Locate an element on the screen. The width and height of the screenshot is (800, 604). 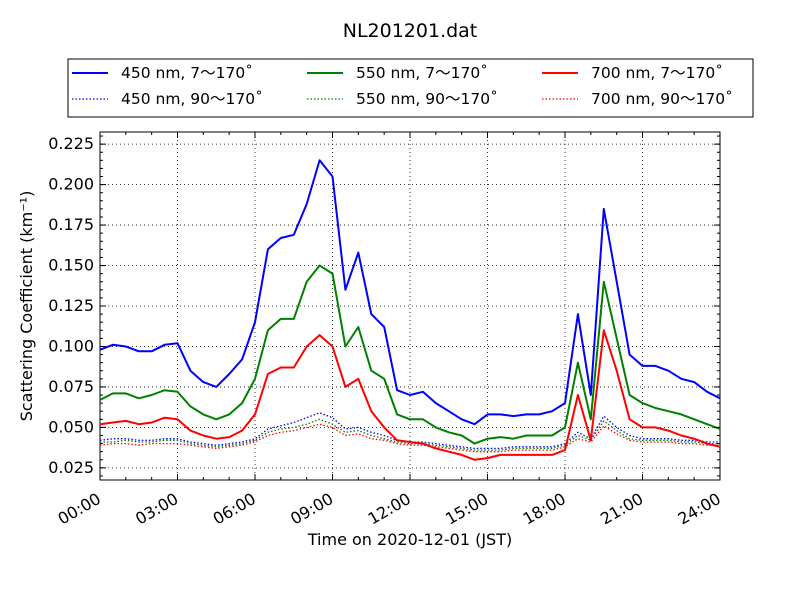
x-tick-label: 12:00 is located at coordinates (389, 509).